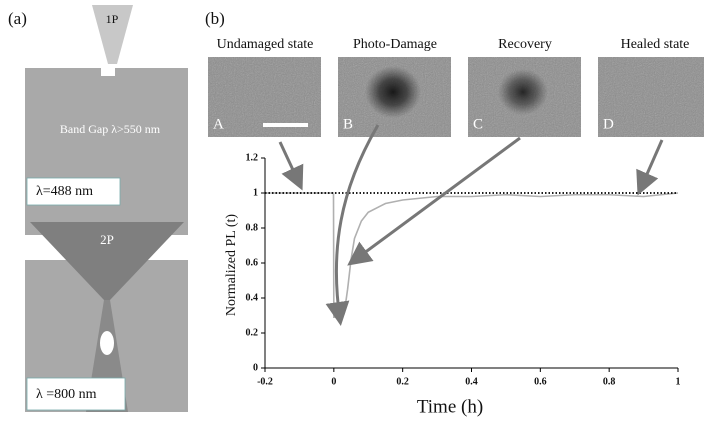  What do you see at coordinates (252, 157) in the screenshot?
I see `y-tick-label: 1.2` at bounding box center [252, 157].